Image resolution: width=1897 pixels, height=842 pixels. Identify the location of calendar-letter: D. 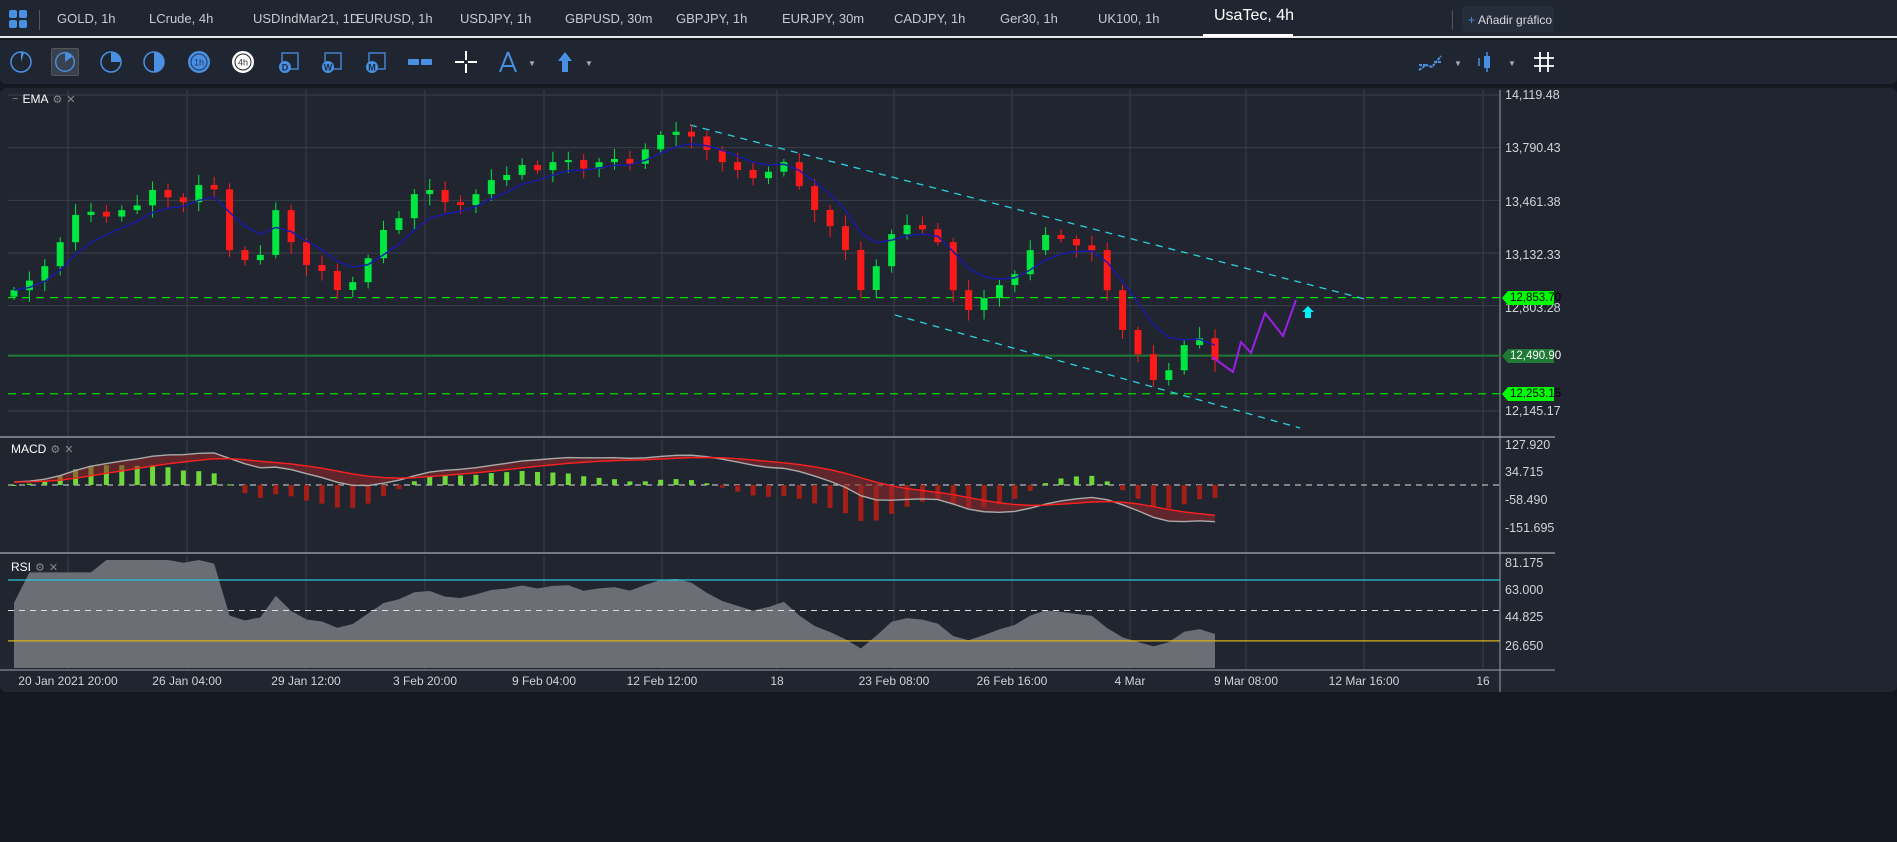
(285, 68).